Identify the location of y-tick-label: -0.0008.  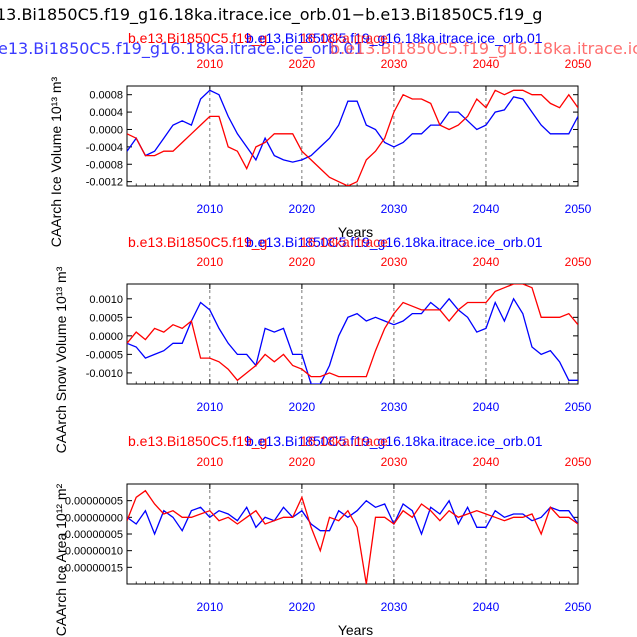
(104, 165).